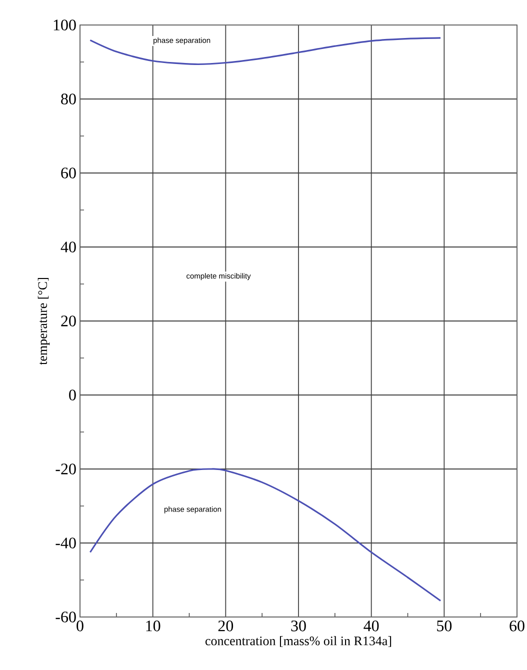  What do you see at coordinates (66, 617) in the screenshot?
I see `y-tick-label: -60` at bounding box center [66, 617].